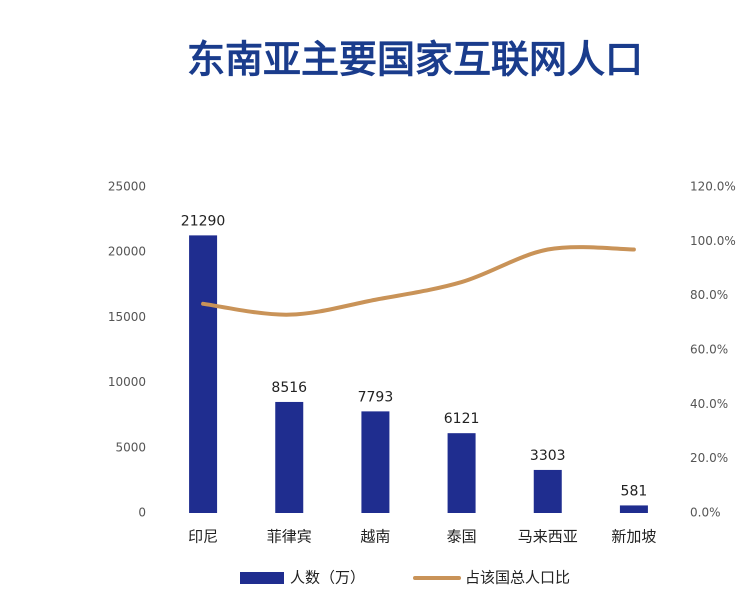  What do you see at coordinates (462, 419) in the screenshot?
I see `bar-value-label: 6121` at bounding box center [462, 419].